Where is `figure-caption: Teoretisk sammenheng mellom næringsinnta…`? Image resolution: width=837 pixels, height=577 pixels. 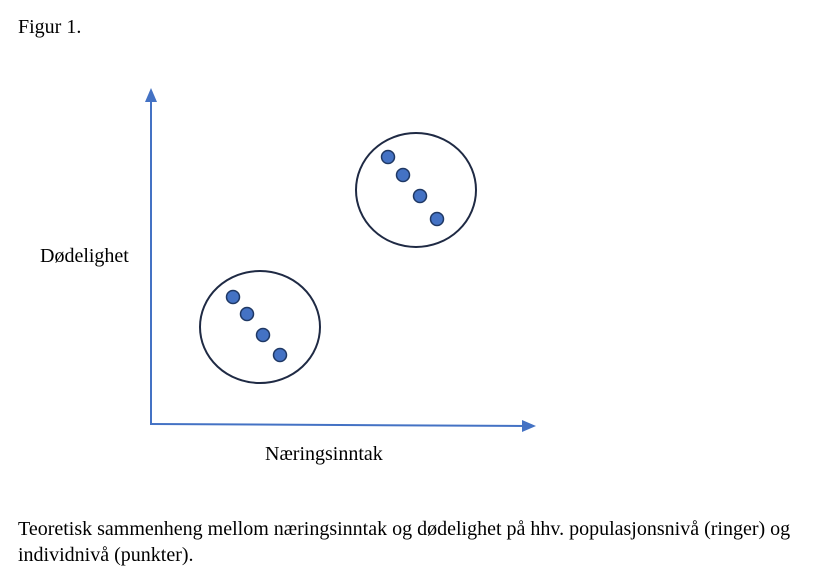 figure-caption: Teoretisk sammenheng mellom næringsinnta… is located at coordinates (404, 542).